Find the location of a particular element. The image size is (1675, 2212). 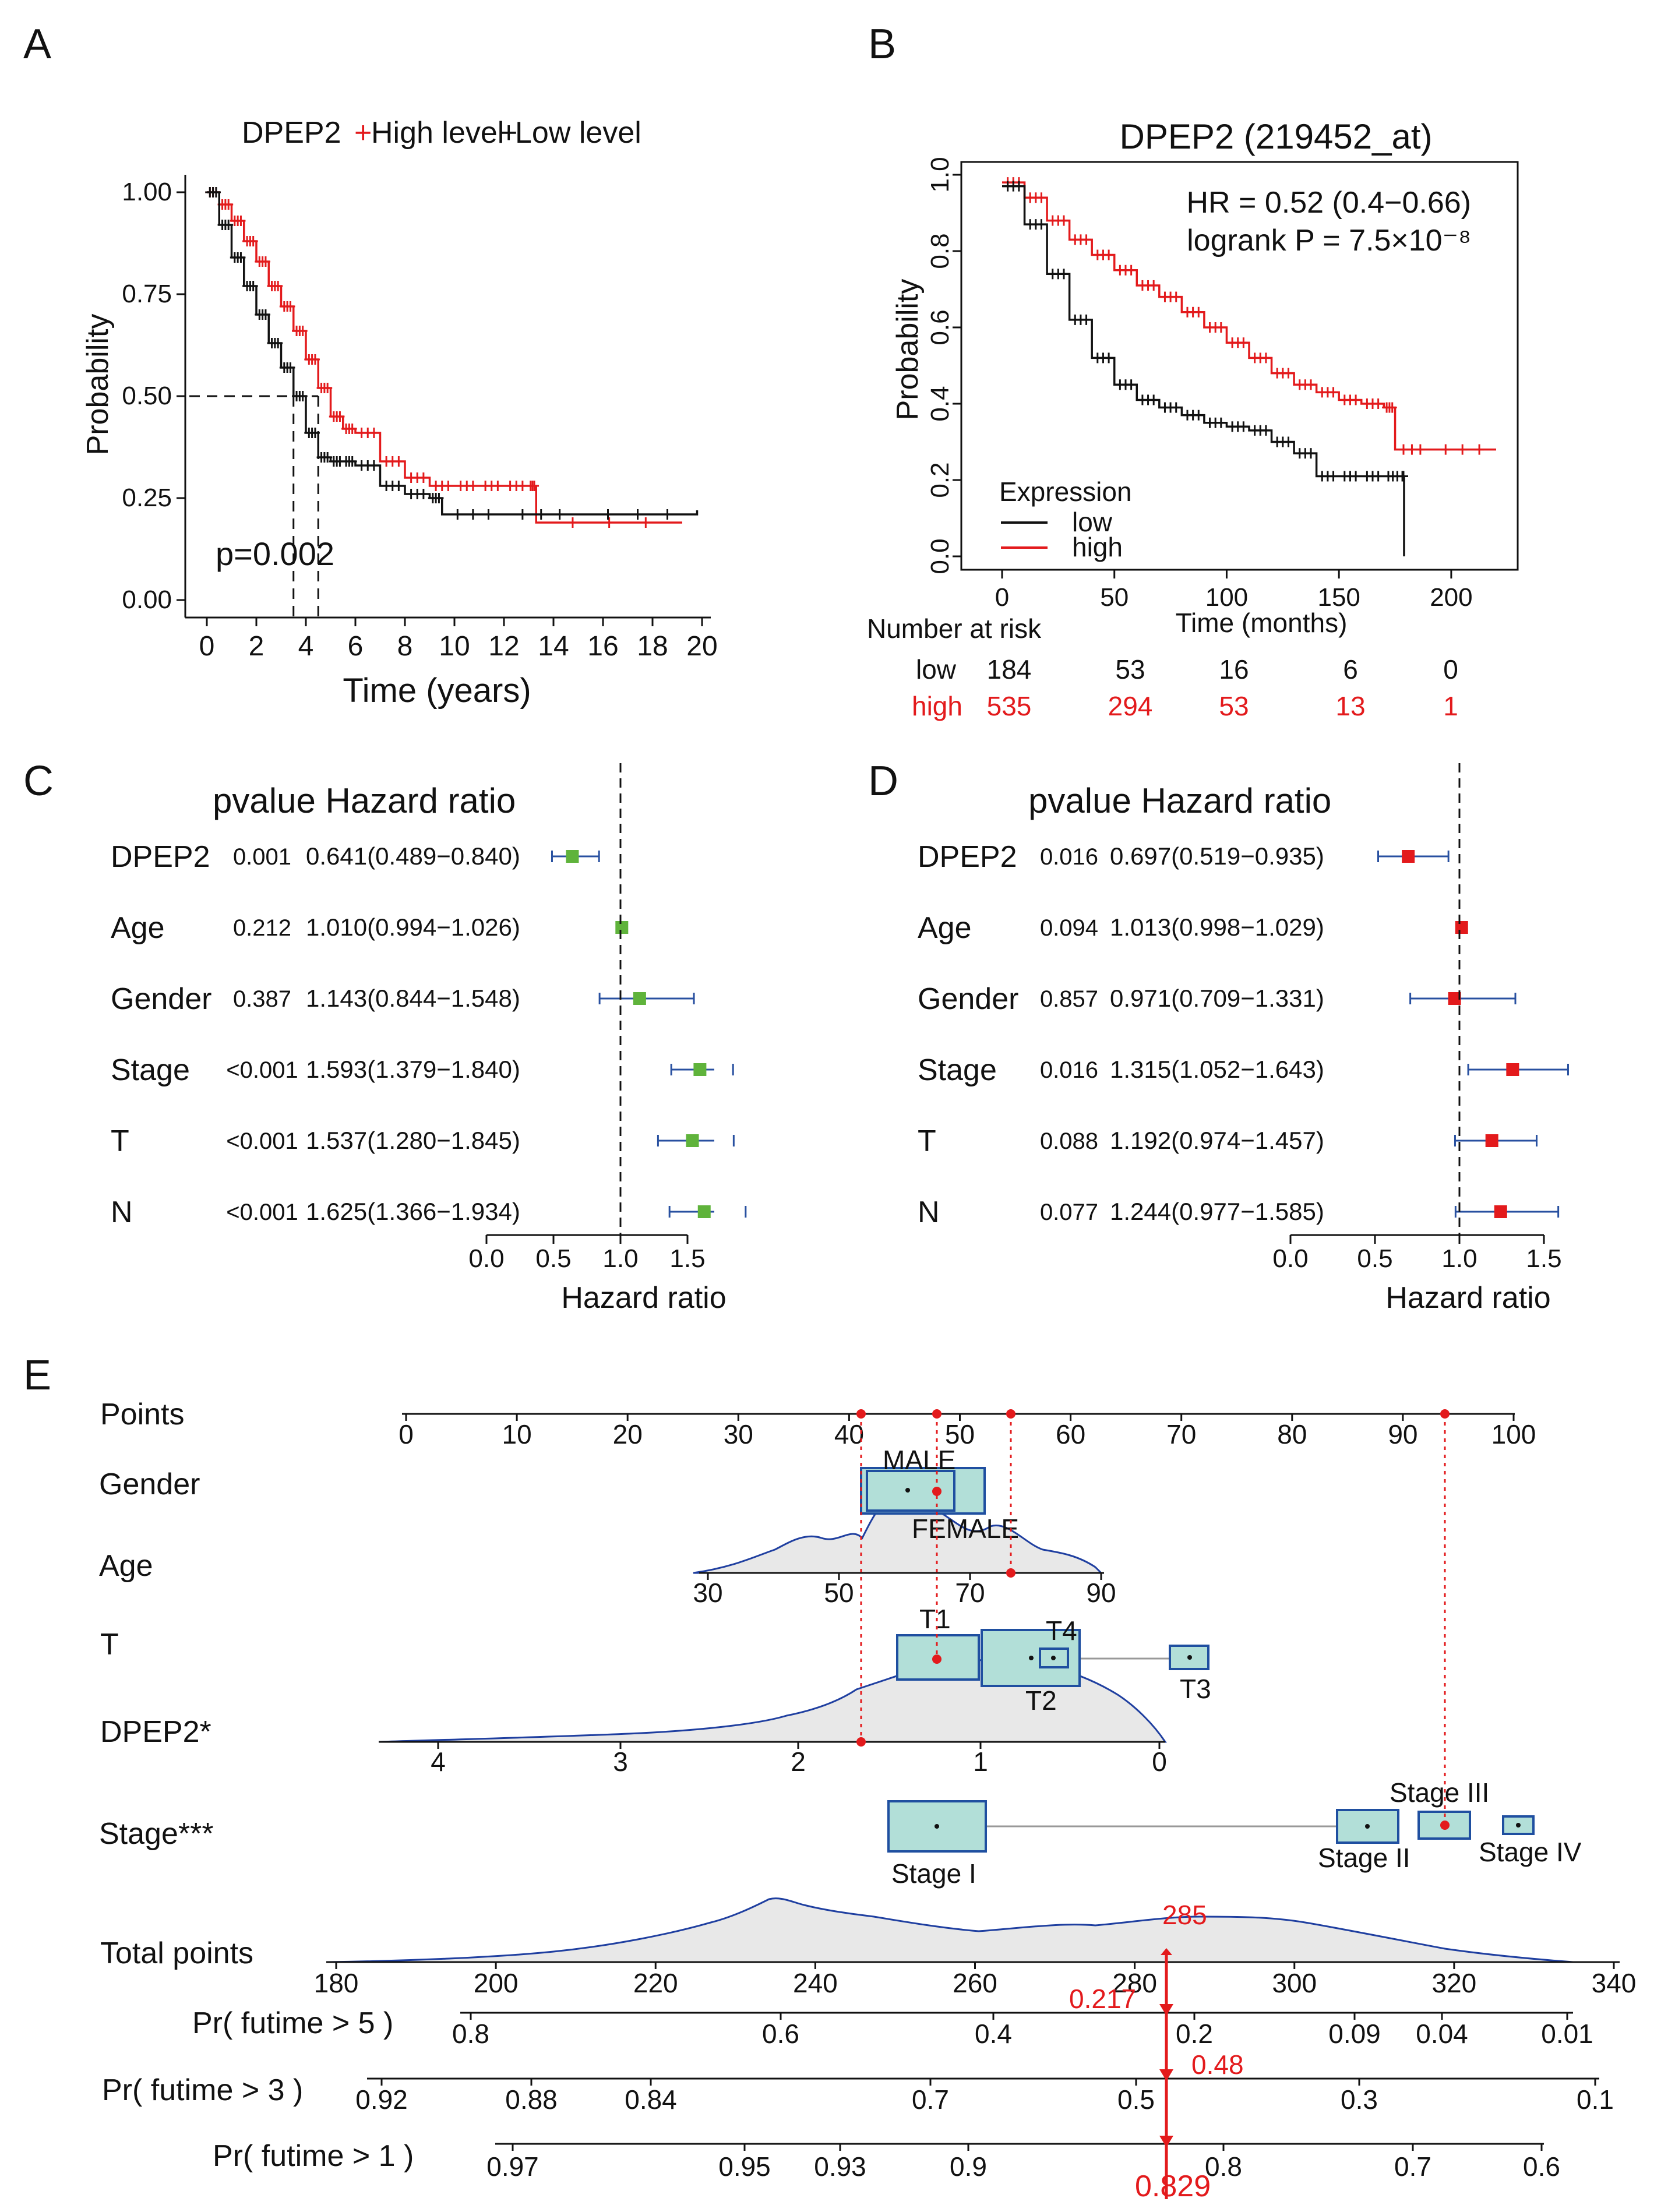

panel-a-x-tick-label: 12 is located at coordinates (503, 646).